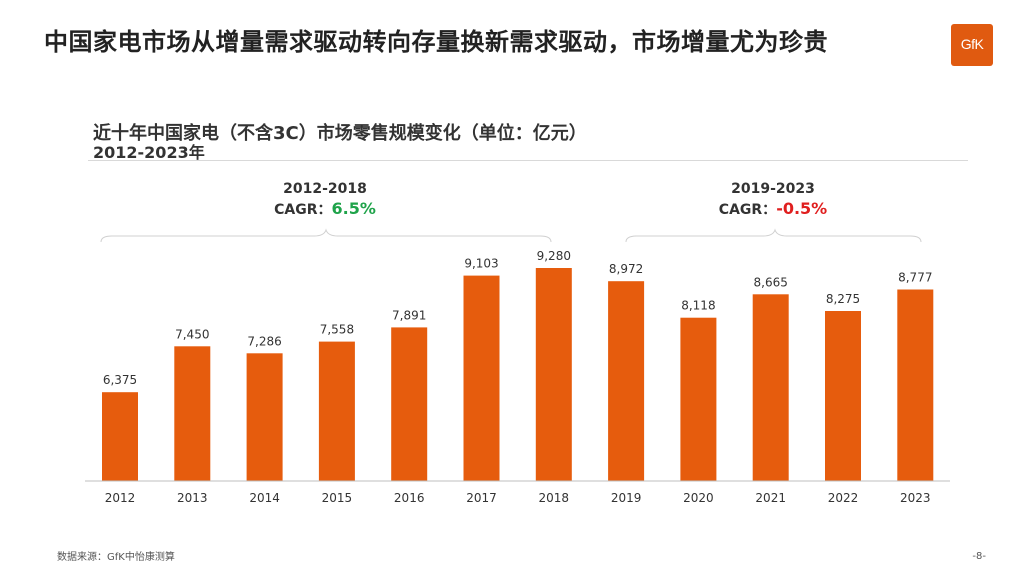 Image resolution: width=1024 pixels, height=576 pixels. Describe the element at coordinates (698, 498) in the screenshot. I see `x-tick-label-2020: 2020` at that location.